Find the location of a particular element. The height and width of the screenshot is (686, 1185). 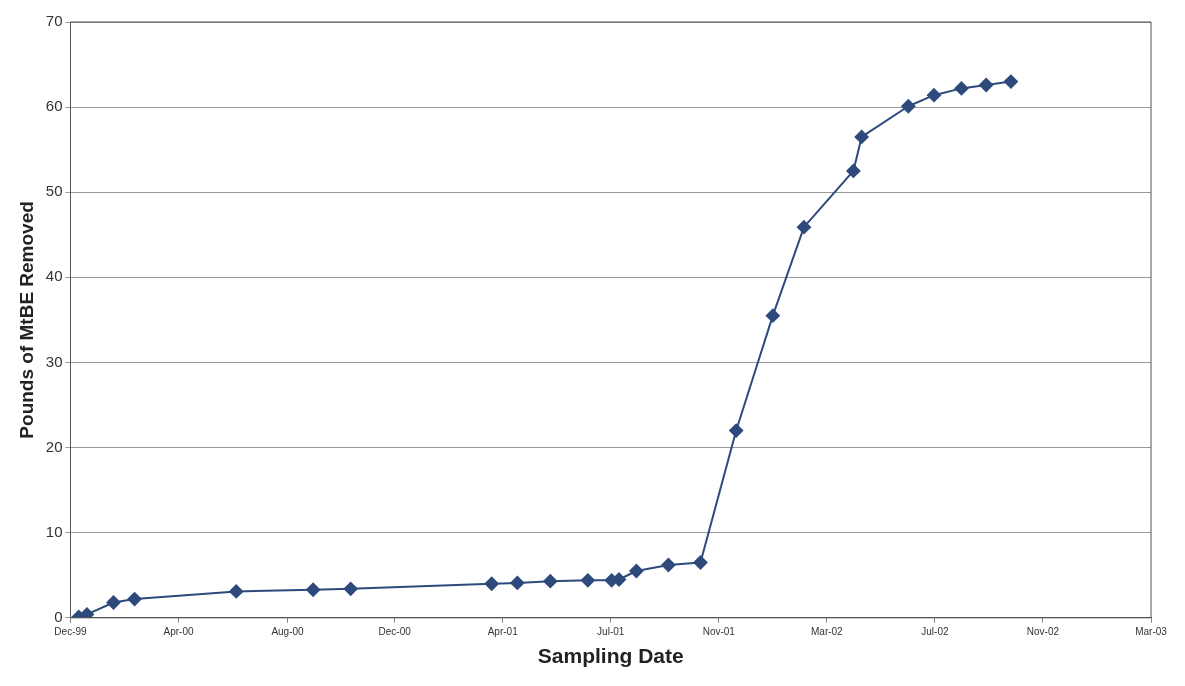

x-tick-label: Nov-01 is located at coordinates (719, 631).